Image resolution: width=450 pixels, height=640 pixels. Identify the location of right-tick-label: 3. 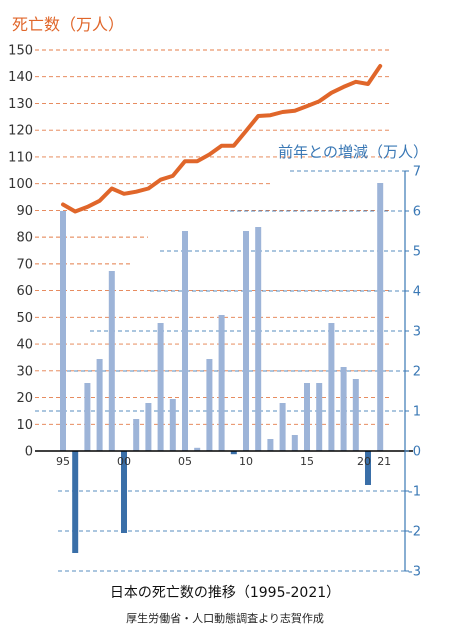
(417, 332).